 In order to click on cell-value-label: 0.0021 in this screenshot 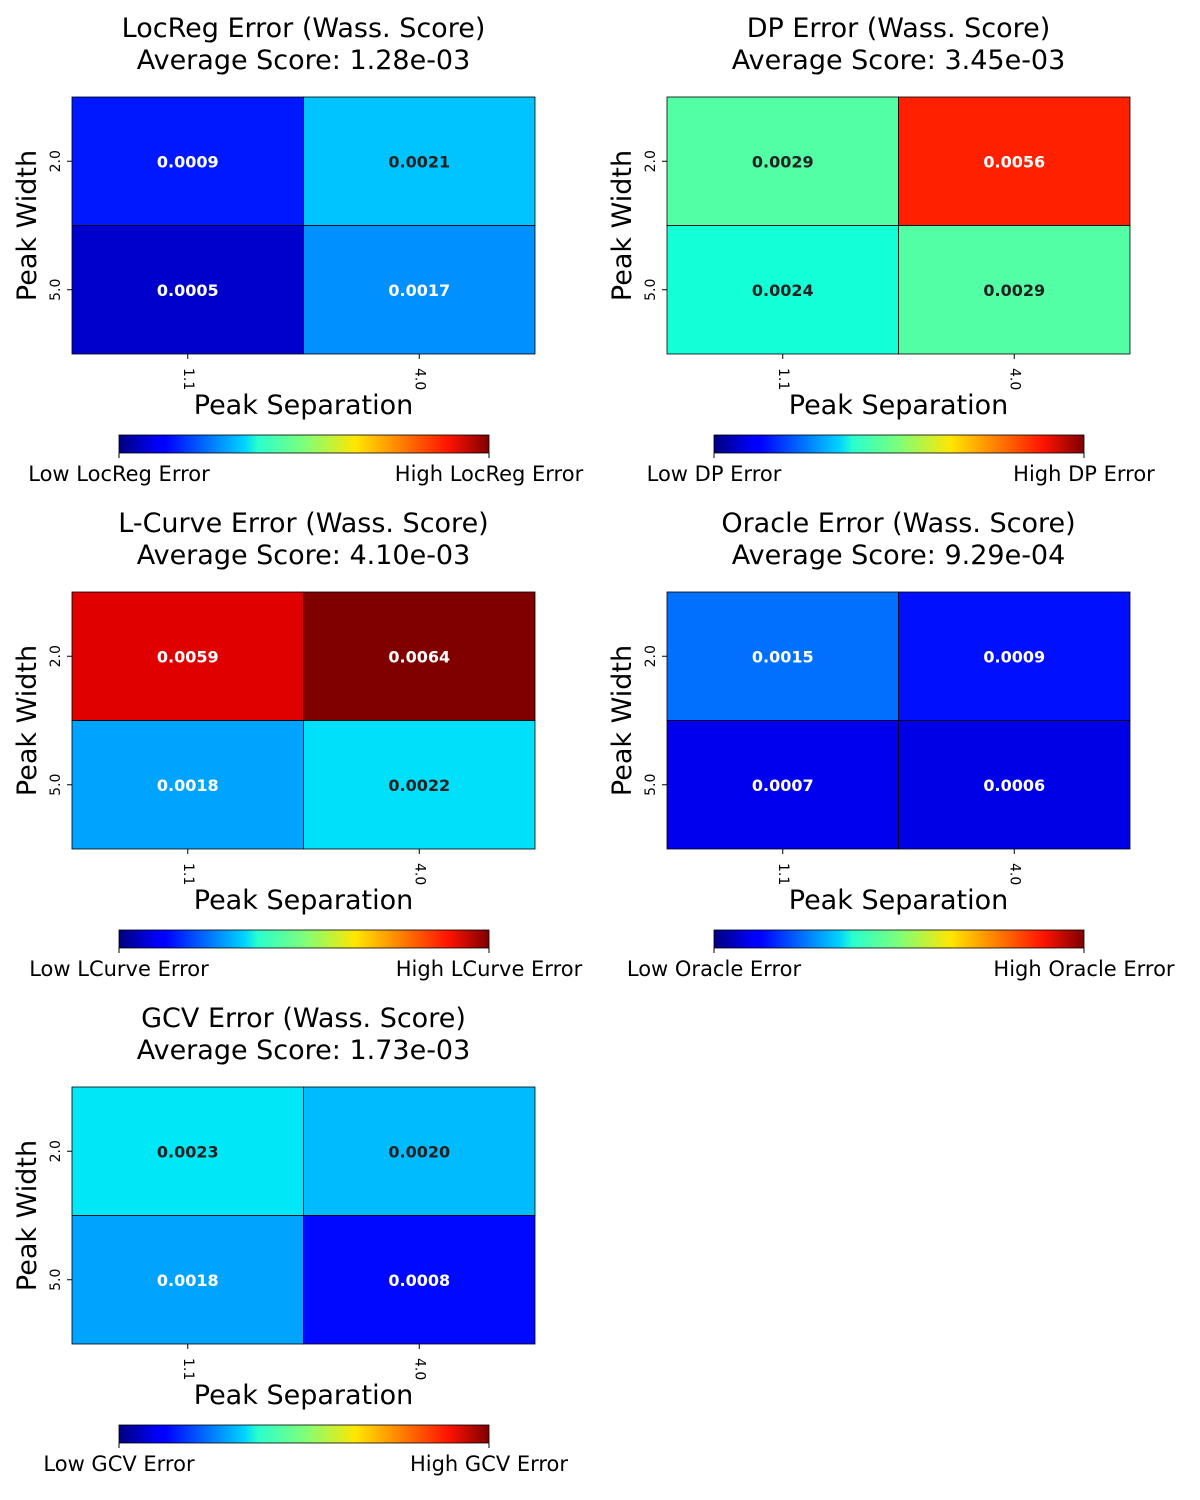, I will do `click(419, 161)`.